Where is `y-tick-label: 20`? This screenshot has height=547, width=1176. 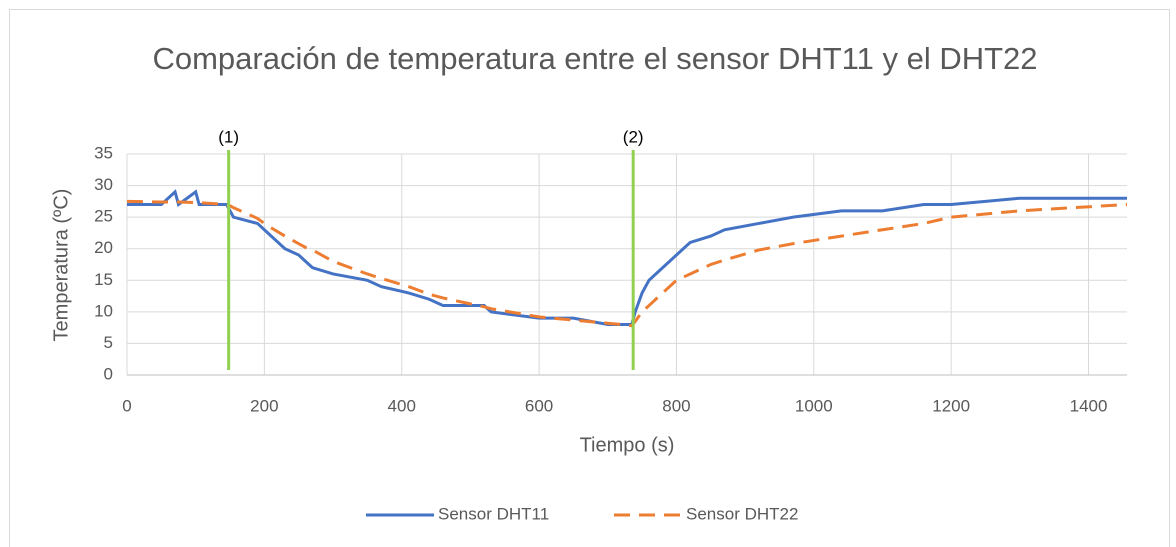
y-tick-label: 20 is located at coordinates (103, 247).